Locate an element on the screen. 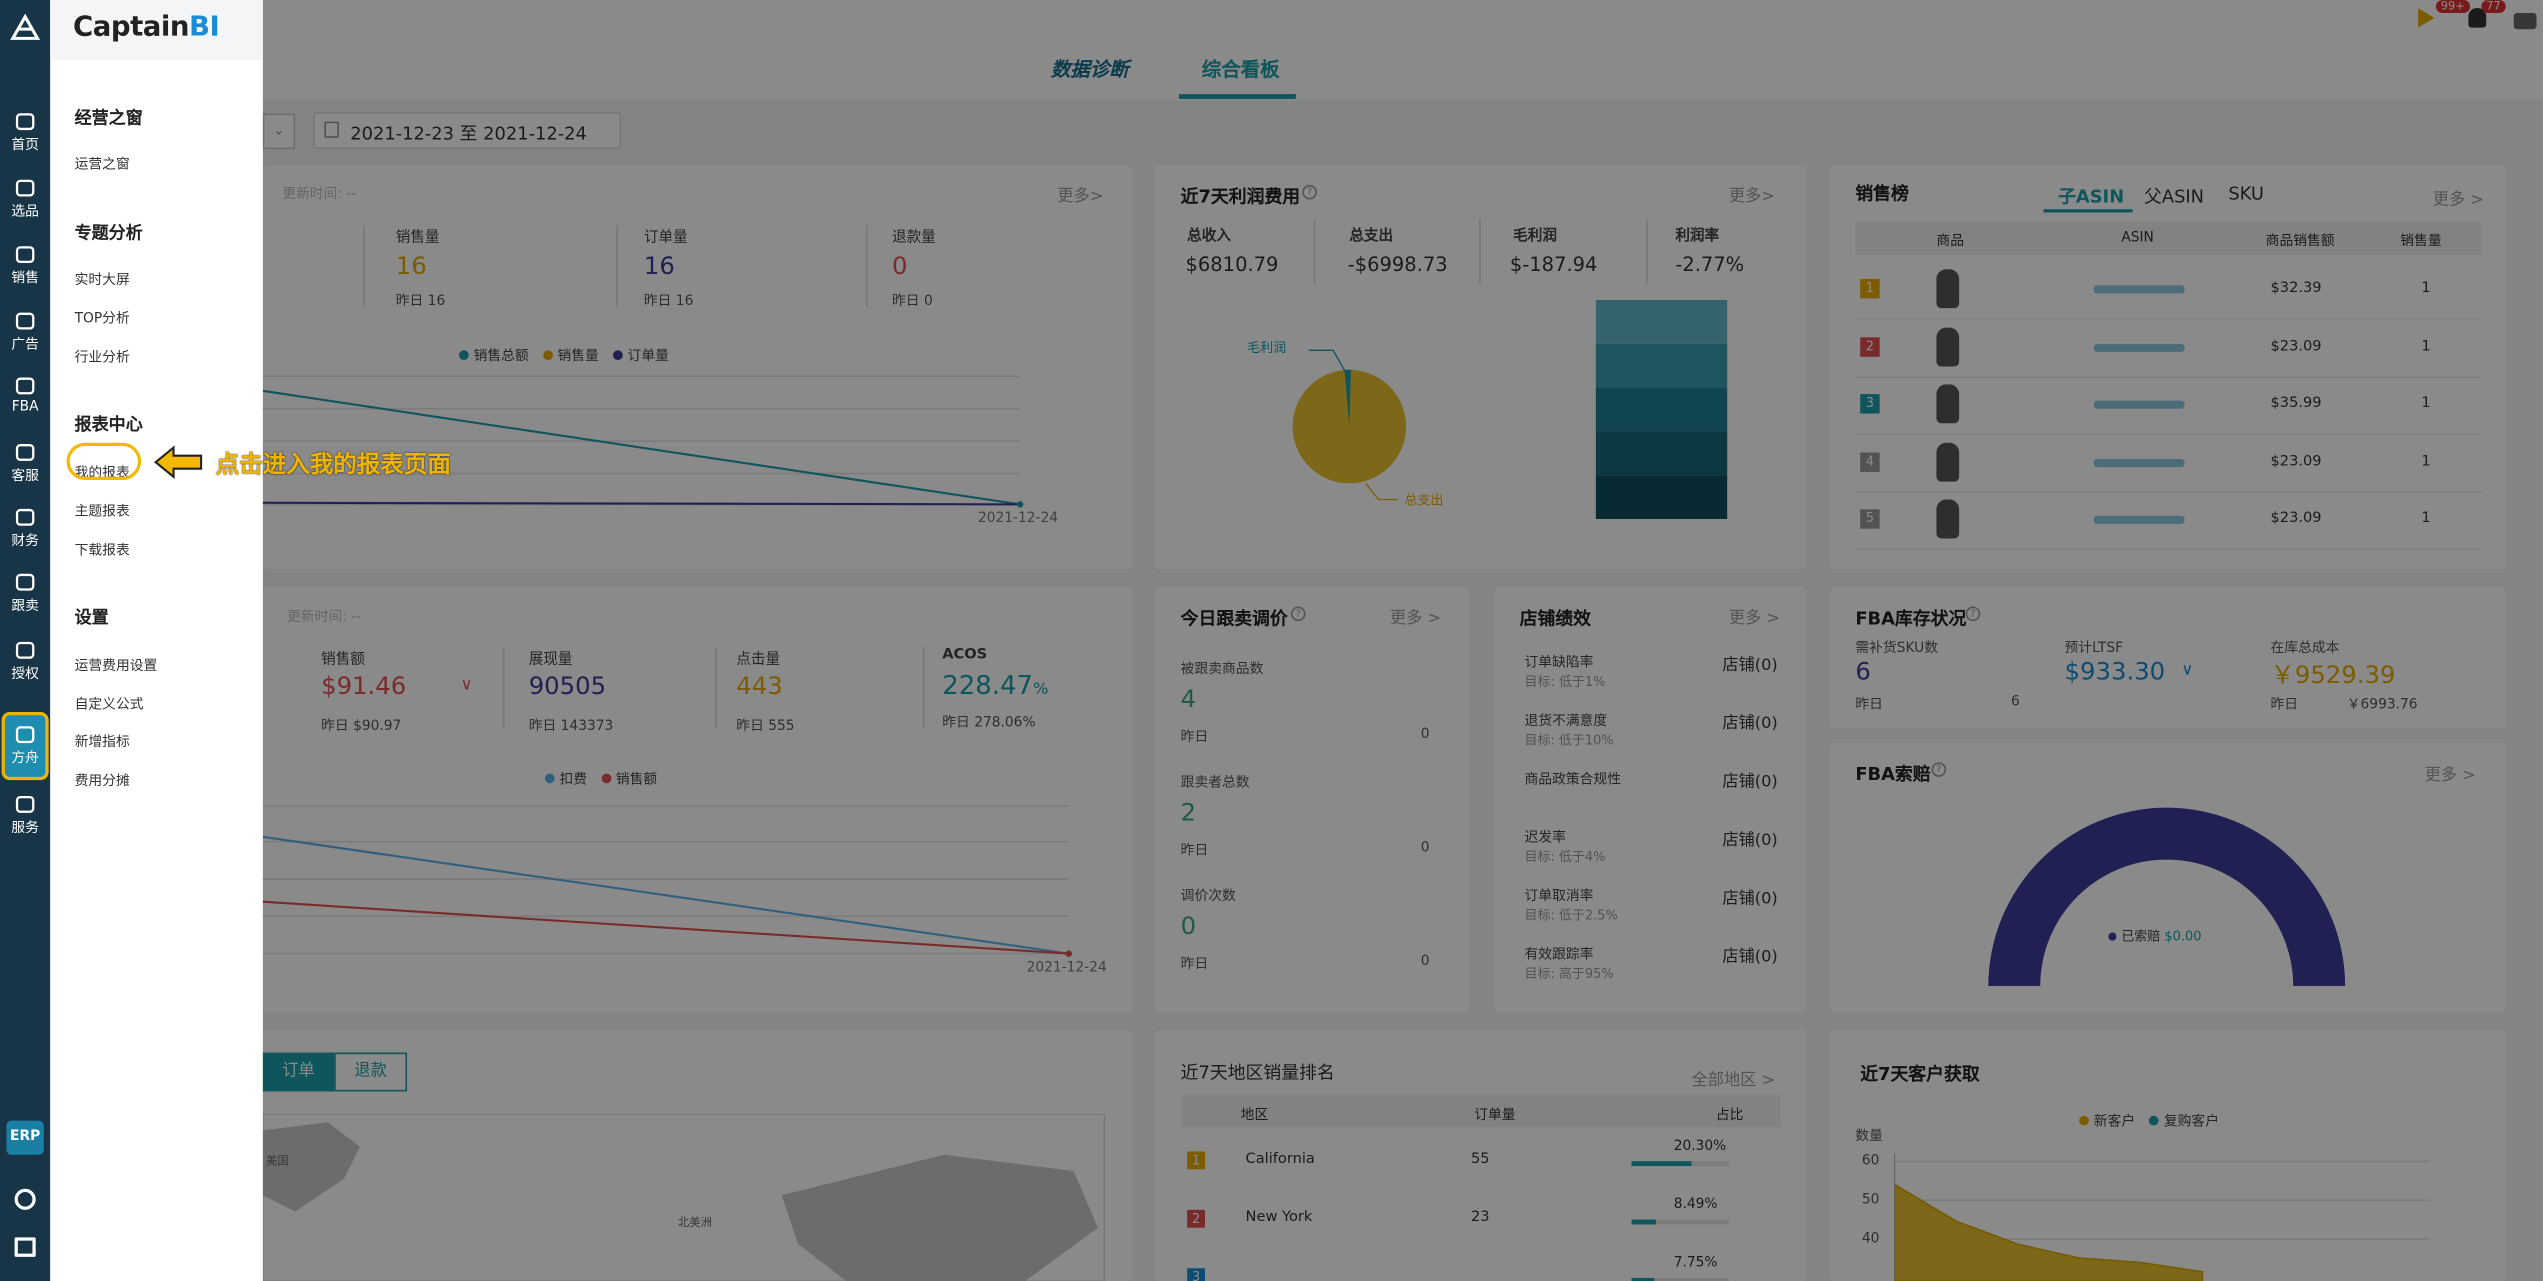 The width and height of the screenshot is (2543, 1281). rank-badge: 2 is located at coordinates (1870, 346).